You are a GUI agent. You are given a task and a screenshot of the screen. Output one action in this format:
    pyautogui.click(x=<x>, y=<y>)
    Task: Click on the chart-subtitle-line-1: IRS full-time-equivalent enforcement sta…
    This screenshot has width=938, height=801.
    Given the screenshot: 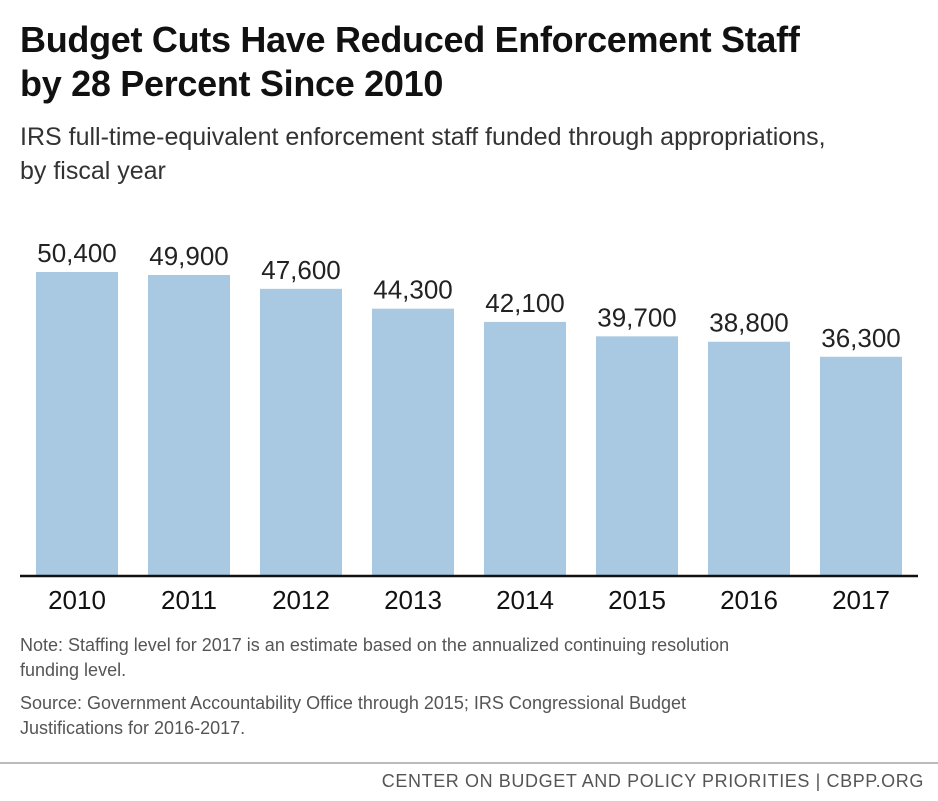 What is the action you would take?
    pyautogui.click(x=423, y=137)
    